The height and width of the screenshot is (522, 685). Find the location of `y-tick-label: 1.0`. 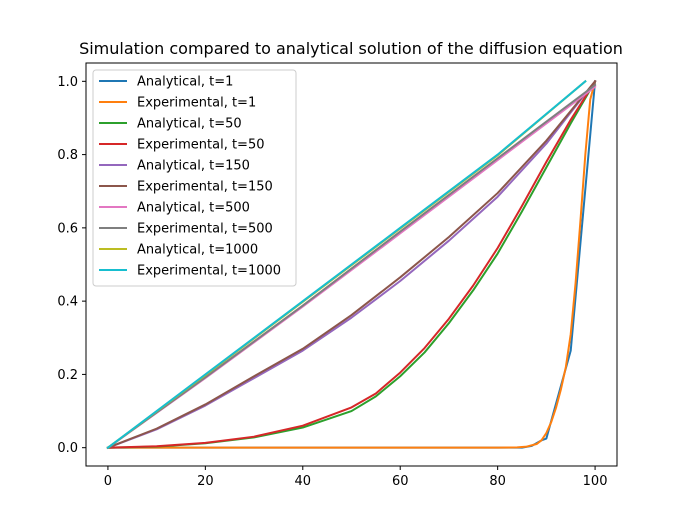

y-tick-label: 1.0 is located at coordinates (67, 82).